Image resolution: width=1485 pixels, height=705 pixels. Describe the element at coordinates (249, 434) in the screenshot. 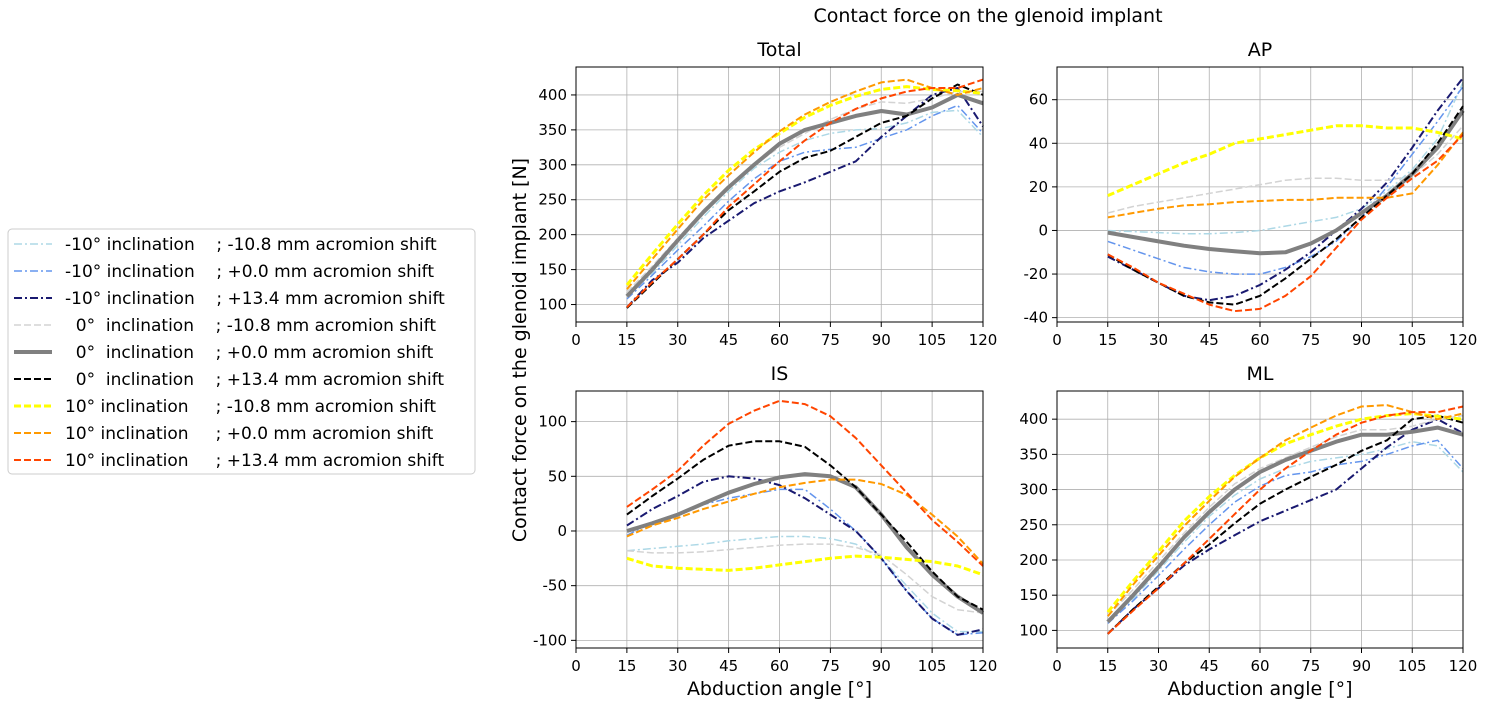

I see `legend-label: 10° inclination ; +0.0 mm acromion shift` at that location.